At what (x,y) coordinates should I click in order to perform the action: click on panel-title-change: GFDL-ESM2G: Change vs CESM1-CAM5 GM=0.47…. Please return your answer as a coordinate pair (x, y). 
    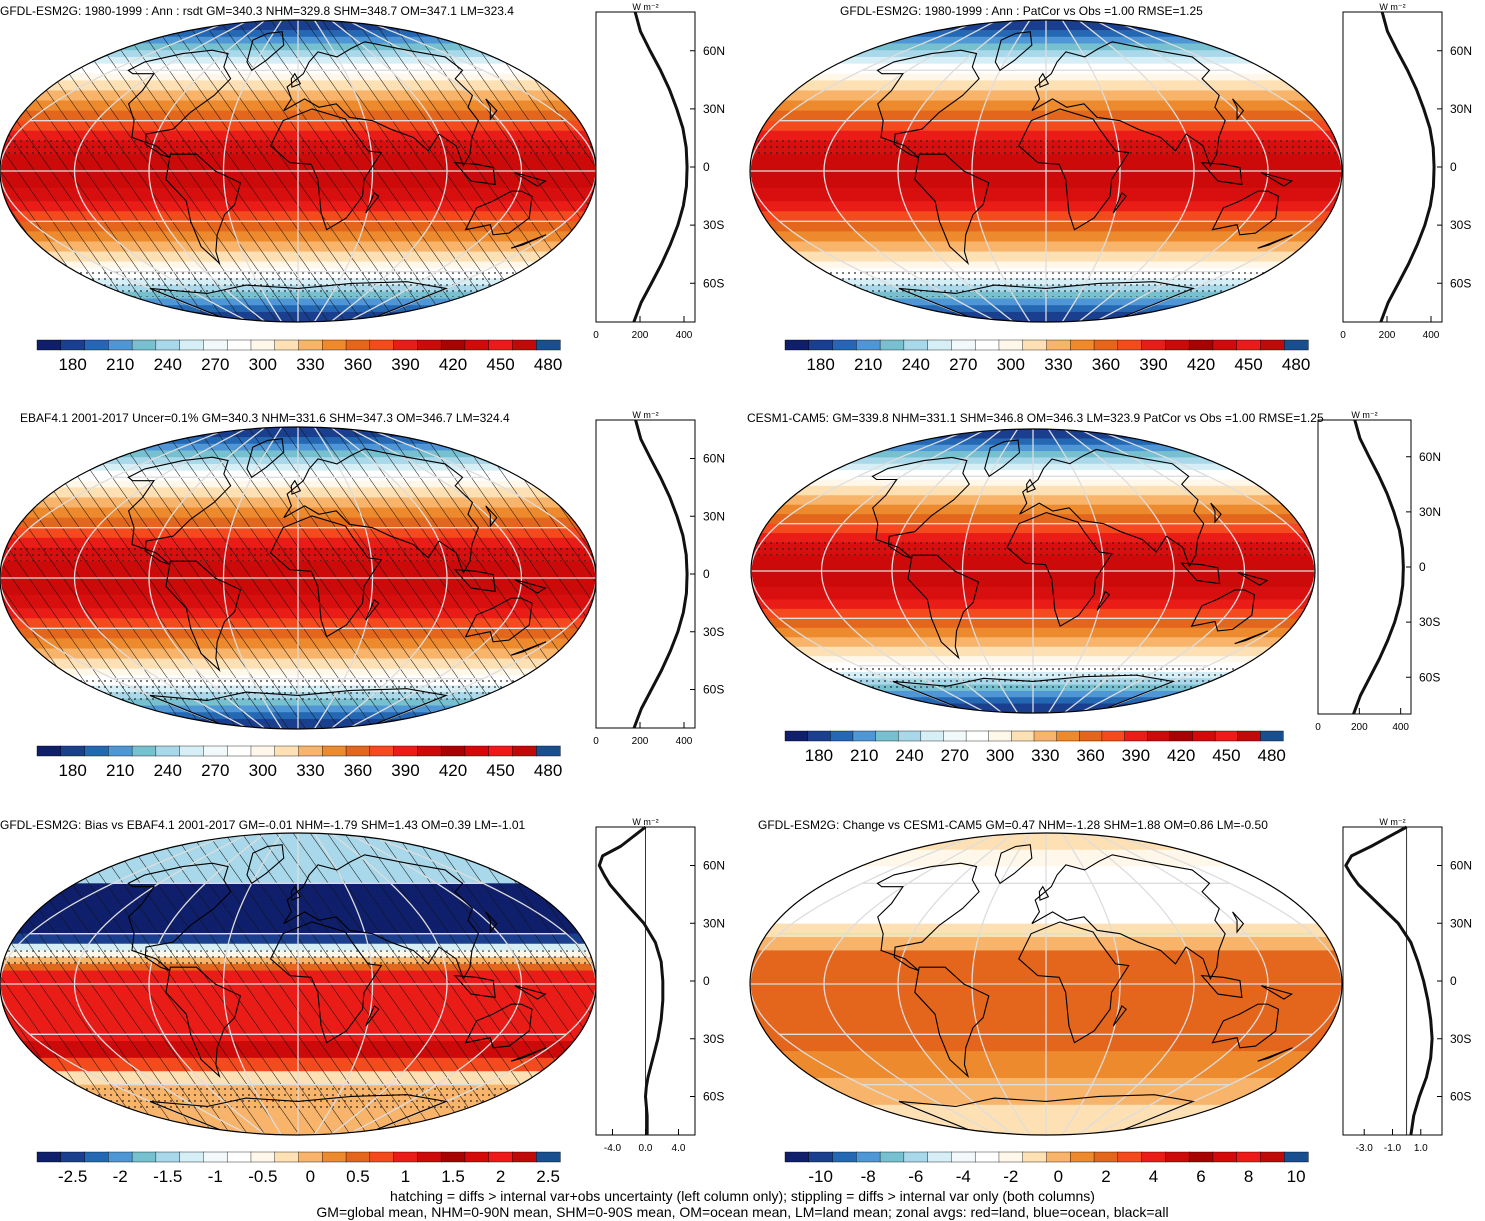
    Looking at the image, I should click on (1013, 825).